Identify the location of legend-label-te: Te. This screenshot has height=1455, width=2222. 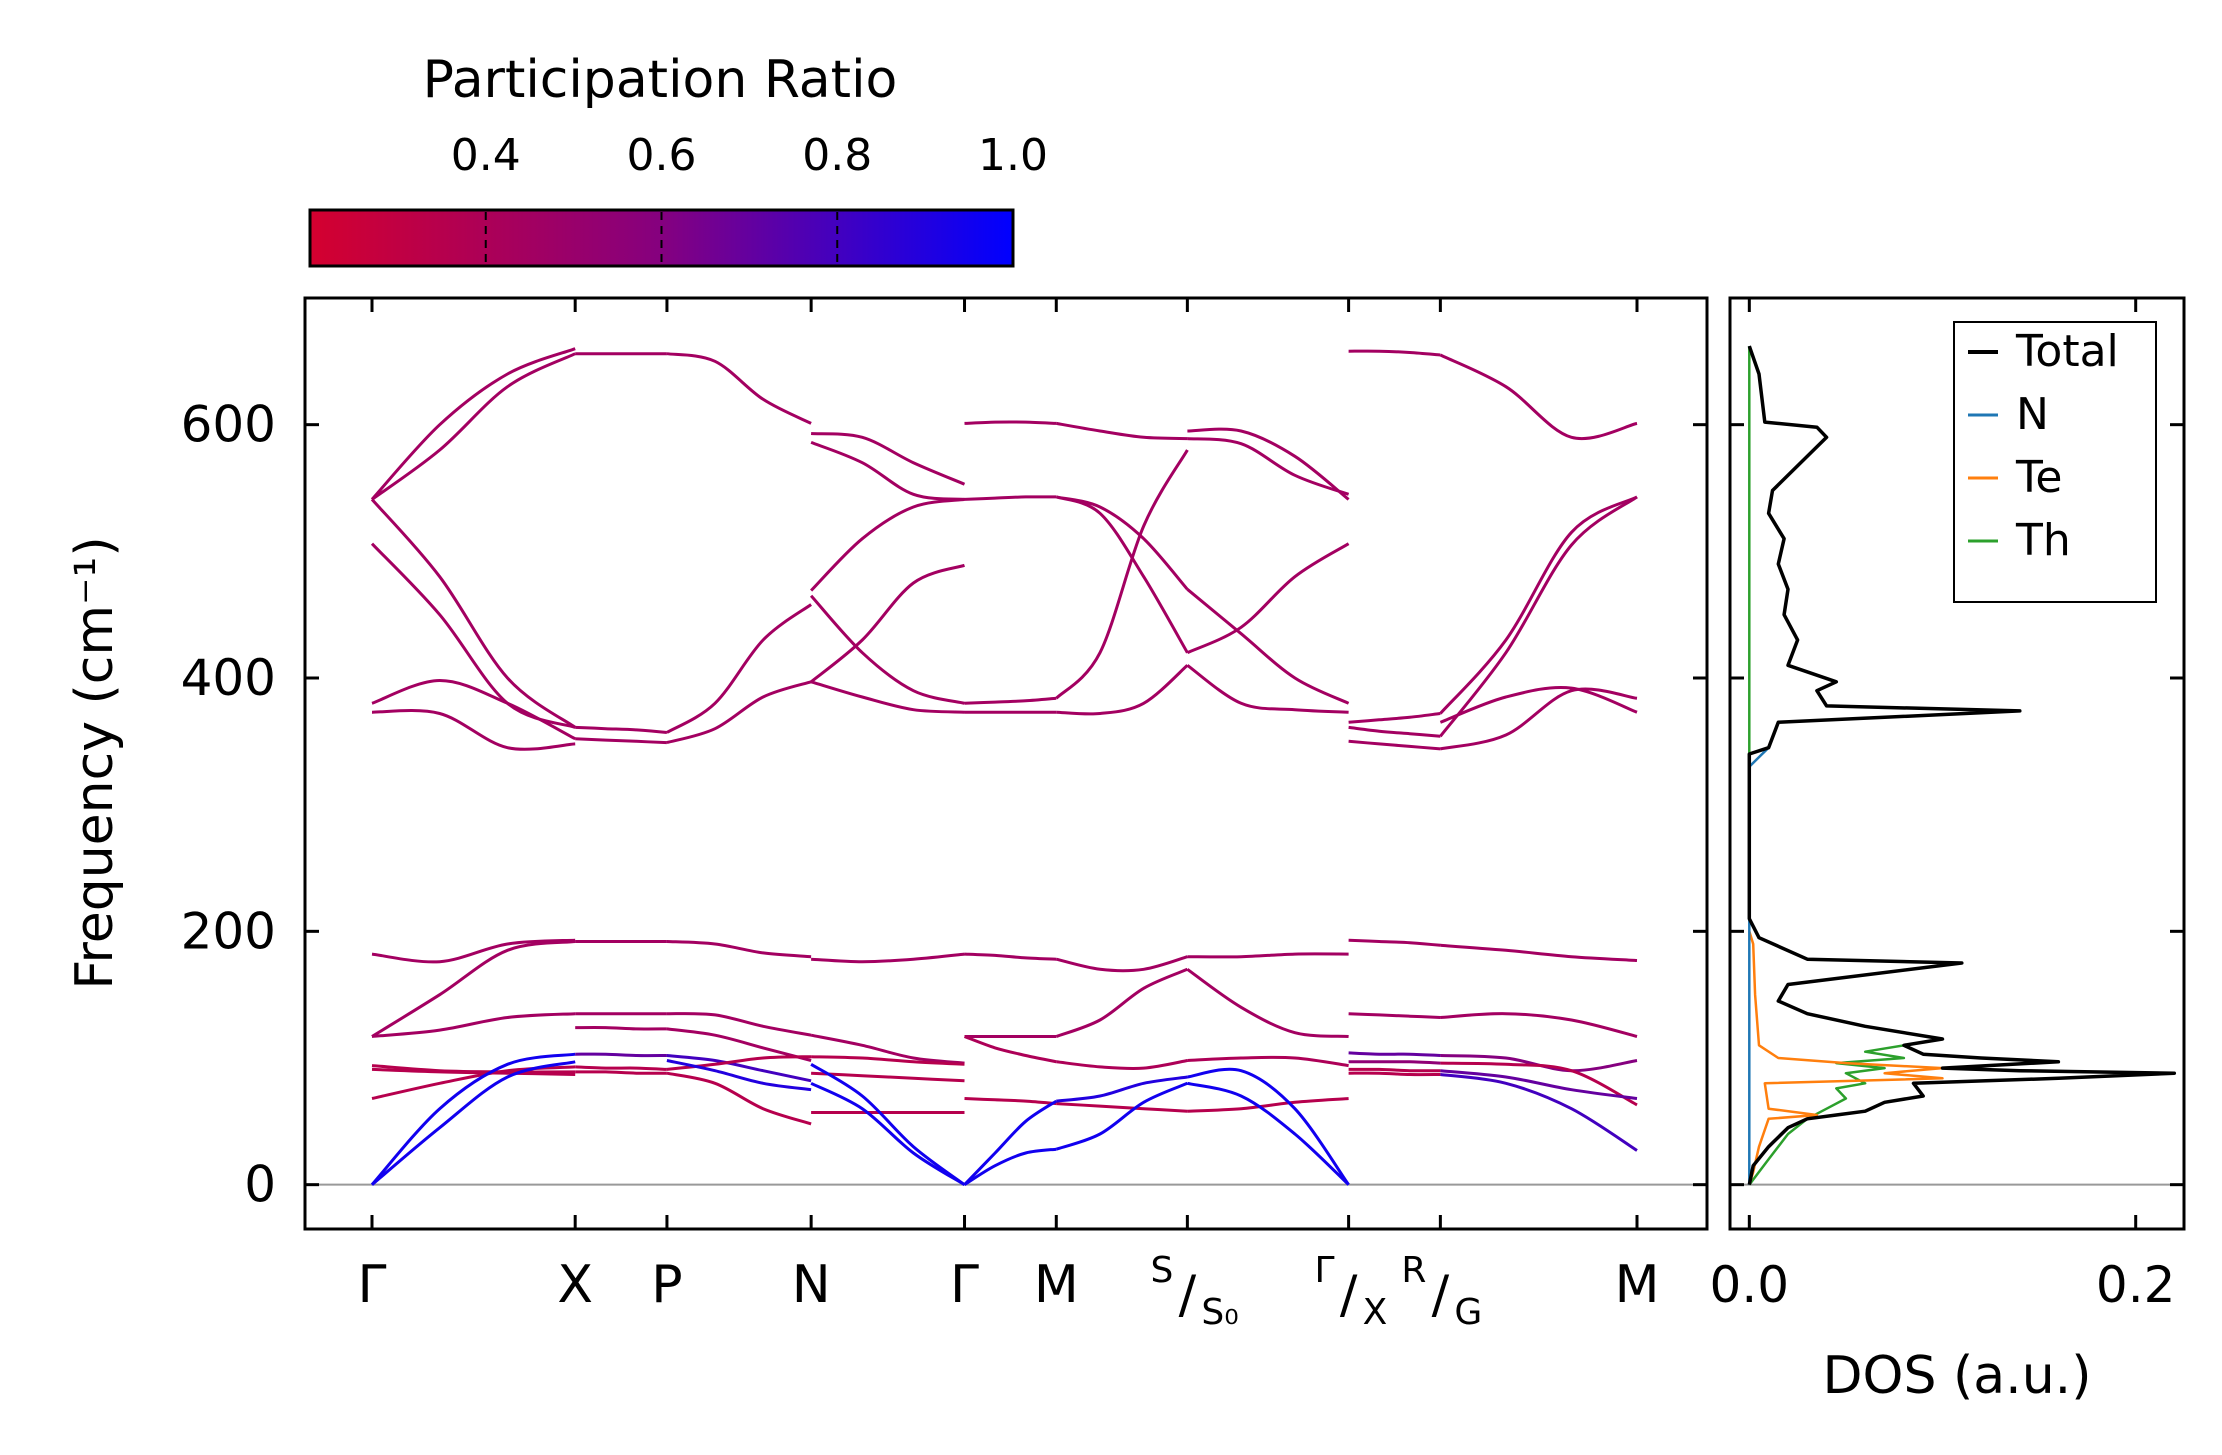
(2038, 477).